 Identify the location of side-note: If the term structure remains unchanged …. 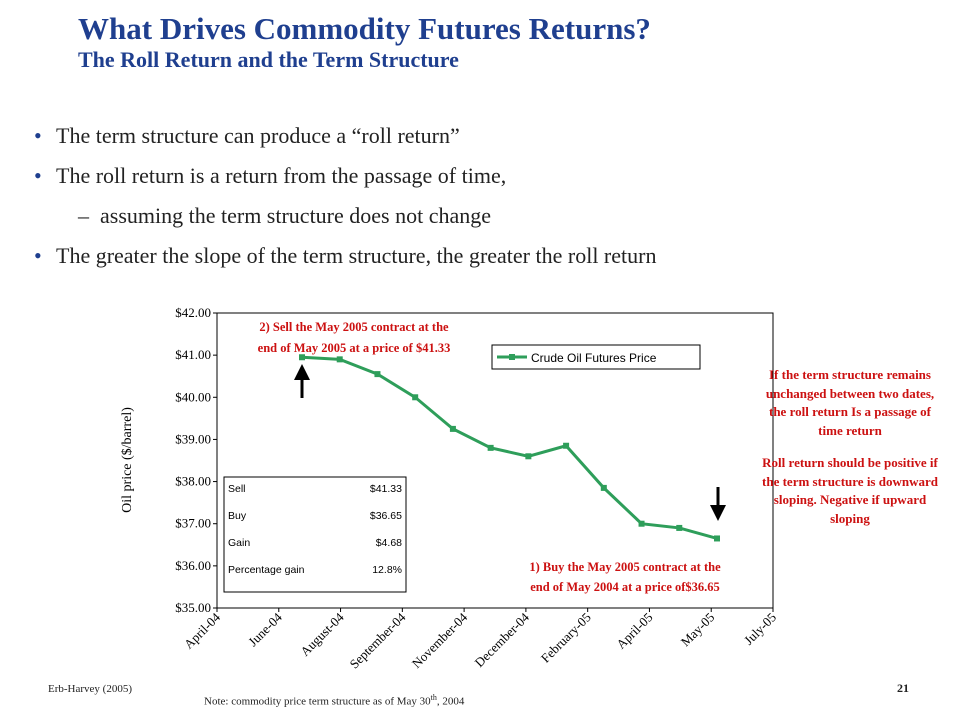
(850, 454).